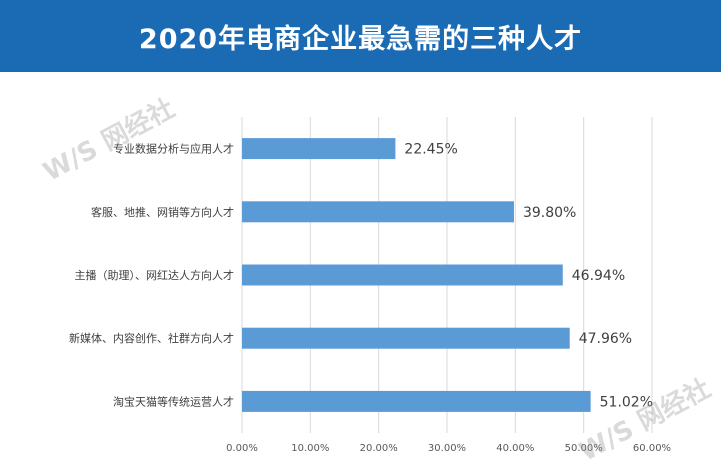 The height and width of the screenshot is (469, 721). I want to click on value-label: 46.94%, so click(598, 276).